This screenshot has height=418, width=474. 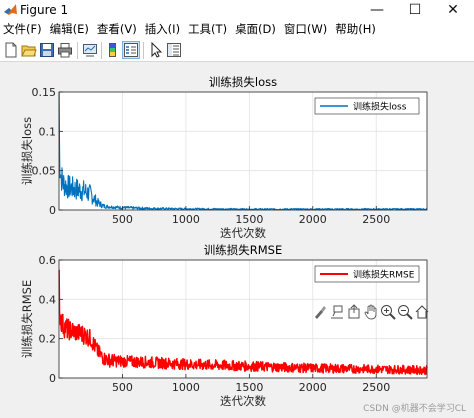 I want to click on open-file-icon, so click(x=29, y=50).